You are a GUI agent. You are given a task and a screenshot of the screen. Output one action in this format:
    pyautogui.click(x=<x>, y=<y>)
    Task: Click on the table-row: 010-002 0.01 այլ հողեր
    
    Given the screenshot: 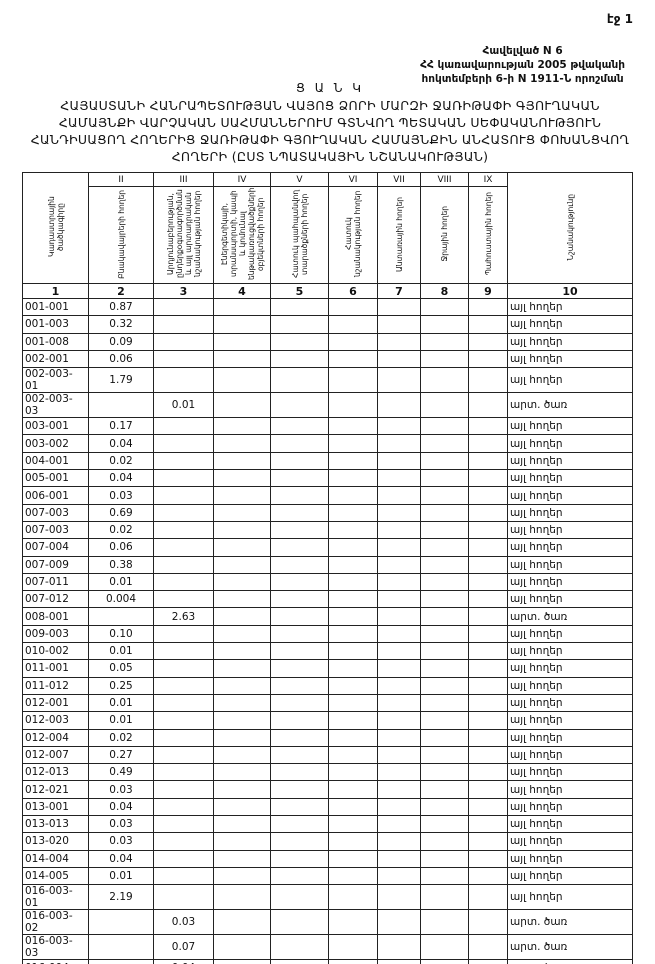 What is the action you would take?
    pyautogui.click(x=327, y=651)
    